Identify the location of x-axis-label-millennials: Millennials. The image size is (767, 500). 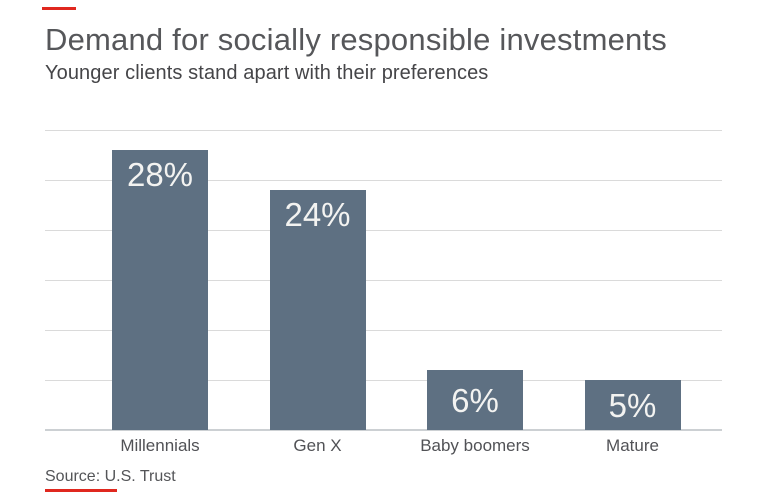
(160, 445).